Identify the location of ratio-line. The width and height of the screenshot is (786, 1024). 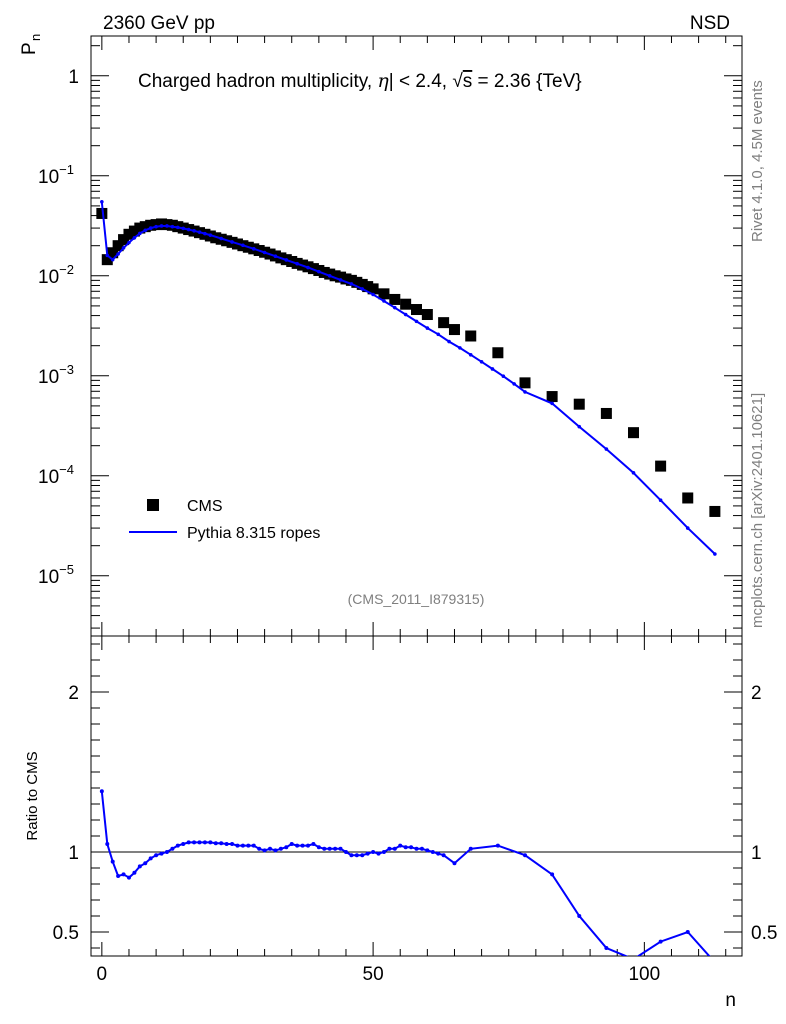
(405, 873).